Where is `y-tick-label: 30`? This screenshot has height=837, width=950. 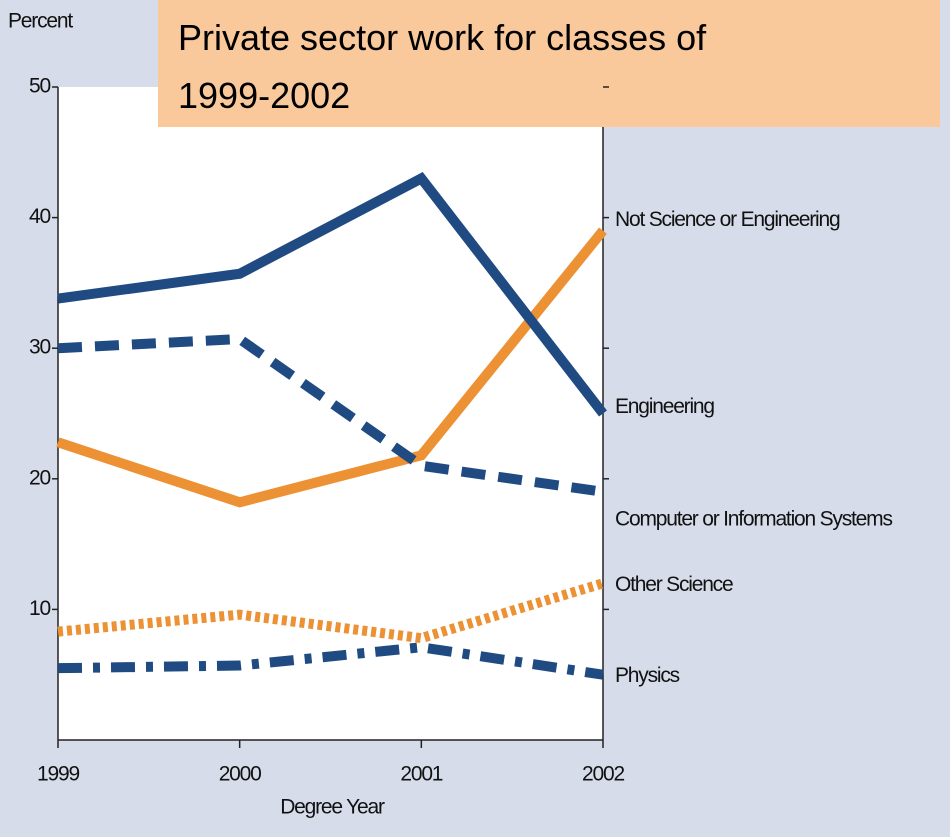
y-tick-label: 30 is located at coordinates (39, 347).